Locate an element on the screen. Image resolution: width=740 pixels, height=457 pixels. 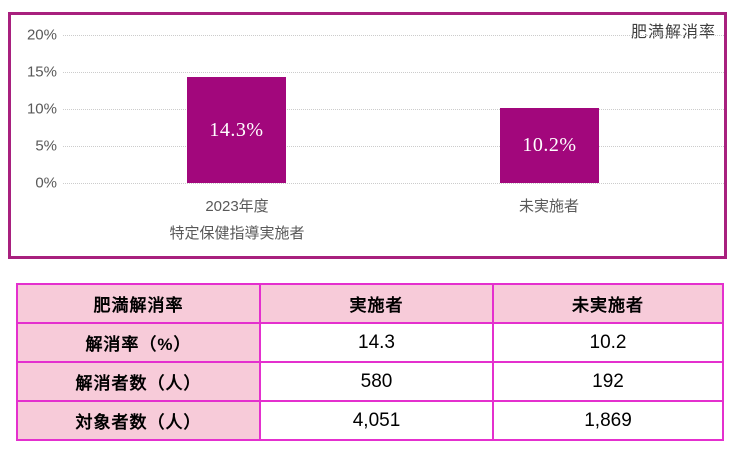
table-header-mijisshisha: 未実施者 is located at coordinates (608, 303).